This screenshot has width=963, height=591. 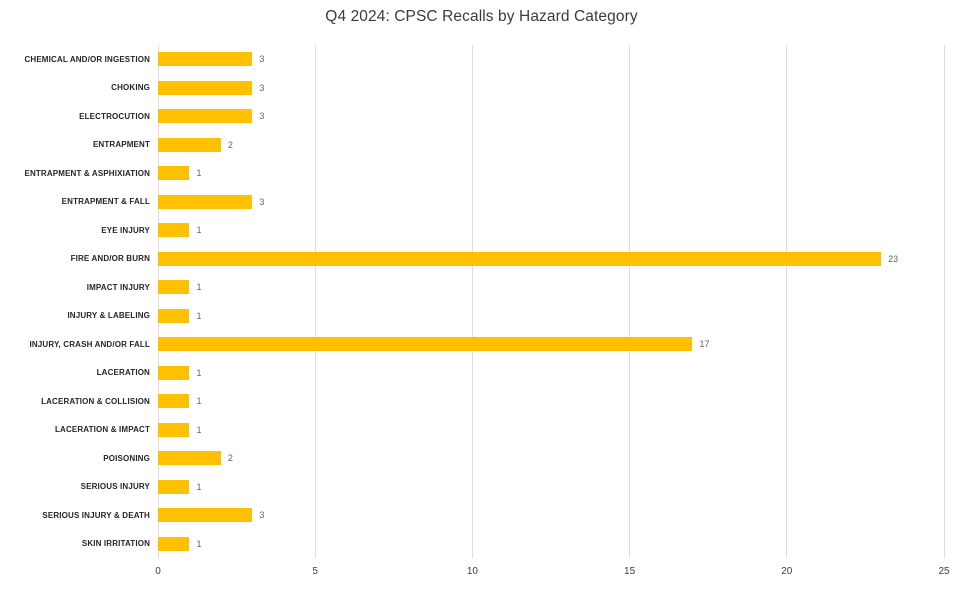 I want to click on category-label: EYE INJURY, so click(x=125, y=230).